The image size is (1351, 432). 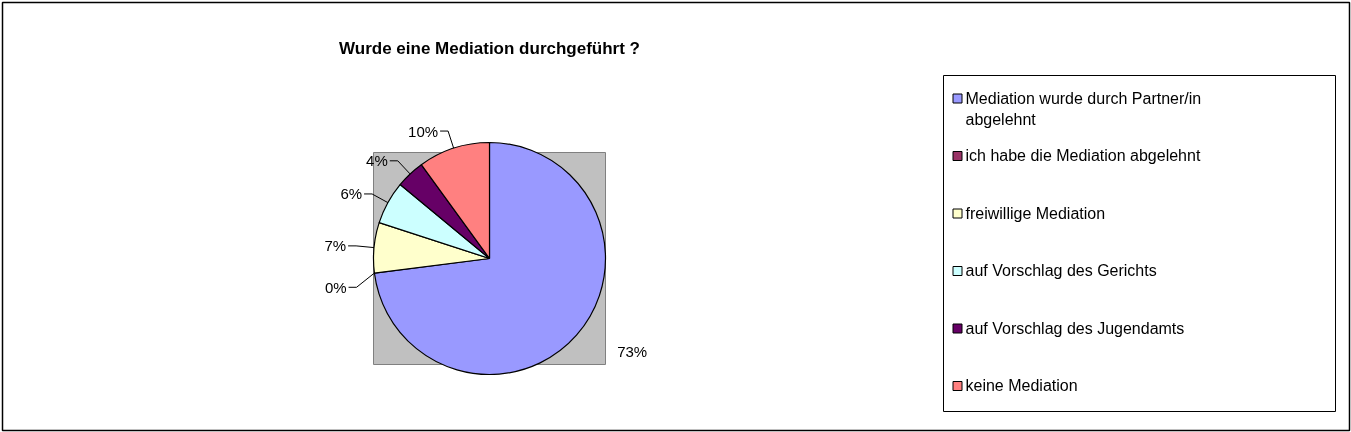 What do you see at coordinates (632, 351) in the screenshot?
I see `data-label: 73%` at bounding box center [632, 351].